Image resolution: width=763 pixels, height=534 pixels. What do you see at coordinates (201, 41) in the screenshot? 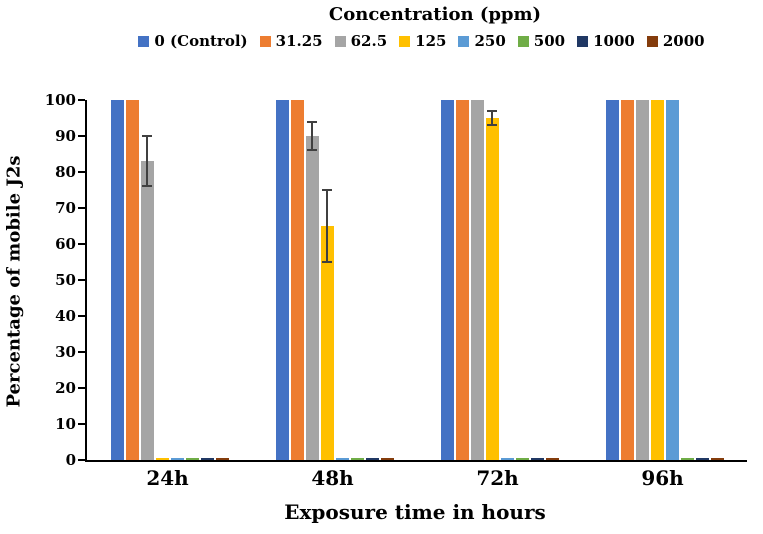
I see `legend-label: 0 (Control)` at bounding box center [201, 41].